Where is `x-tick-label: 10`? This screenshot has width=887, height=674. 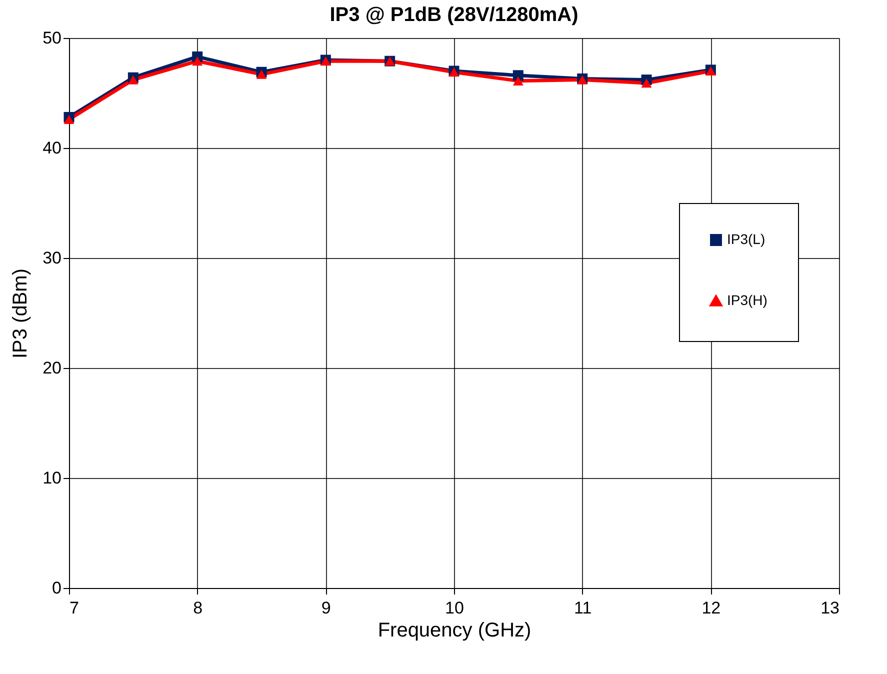 x-tick-label: 10 is located at coordinates (454, 608).